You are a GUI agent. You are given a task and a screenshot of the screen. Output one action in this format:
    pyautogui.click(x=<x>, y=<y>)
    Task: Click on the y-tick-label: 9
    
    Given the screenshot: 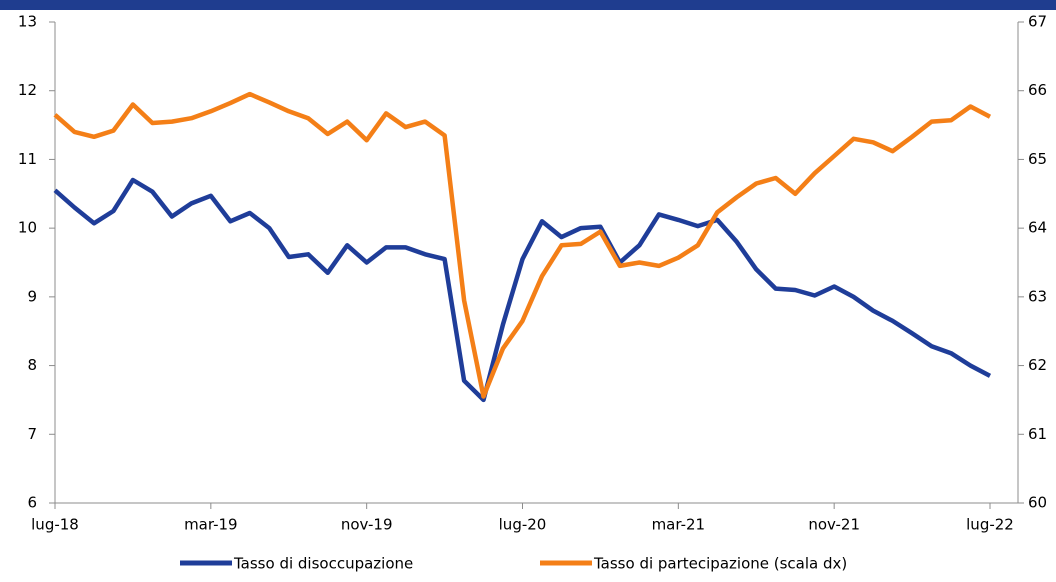 What is the action you would take?
    pyautogui.click(x=32, y=296)
    